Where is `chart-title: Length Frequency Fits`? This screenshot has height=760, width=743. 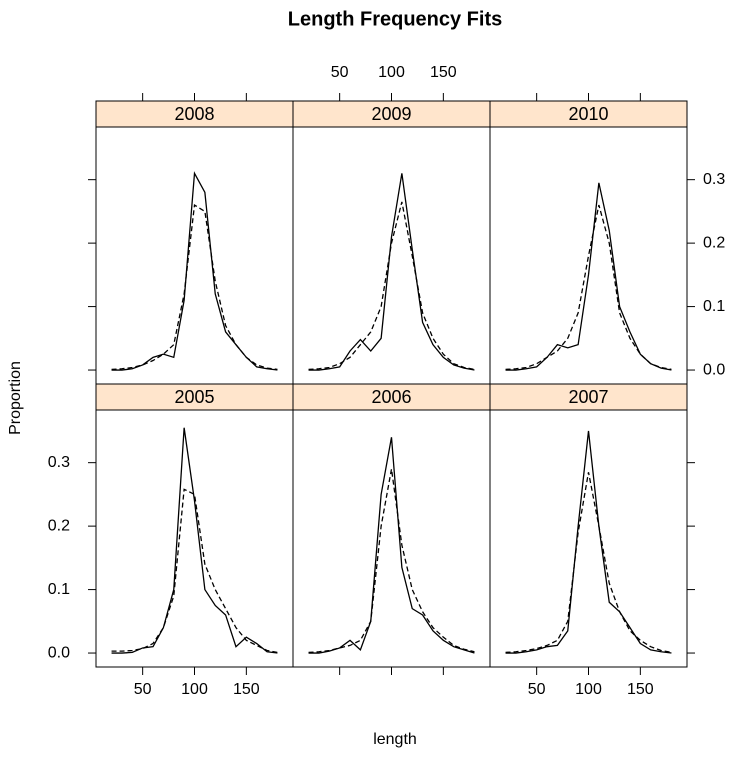
chart-title: Length Frequency Fits is located at coordinates (395, 19).